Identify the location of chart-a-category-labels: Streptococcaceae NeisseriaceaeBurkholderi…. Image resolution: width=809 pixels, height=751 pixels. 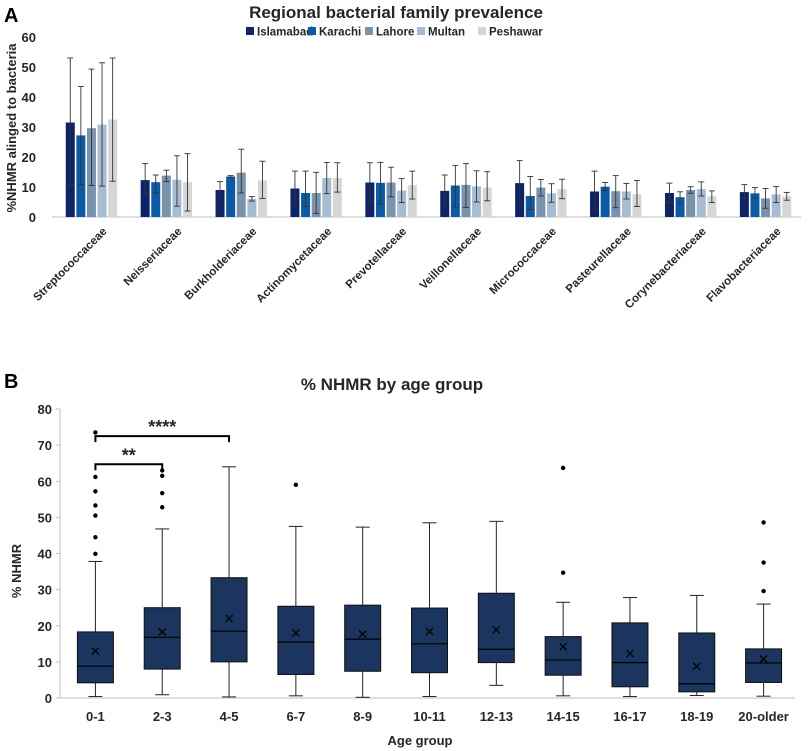
(407, 269).